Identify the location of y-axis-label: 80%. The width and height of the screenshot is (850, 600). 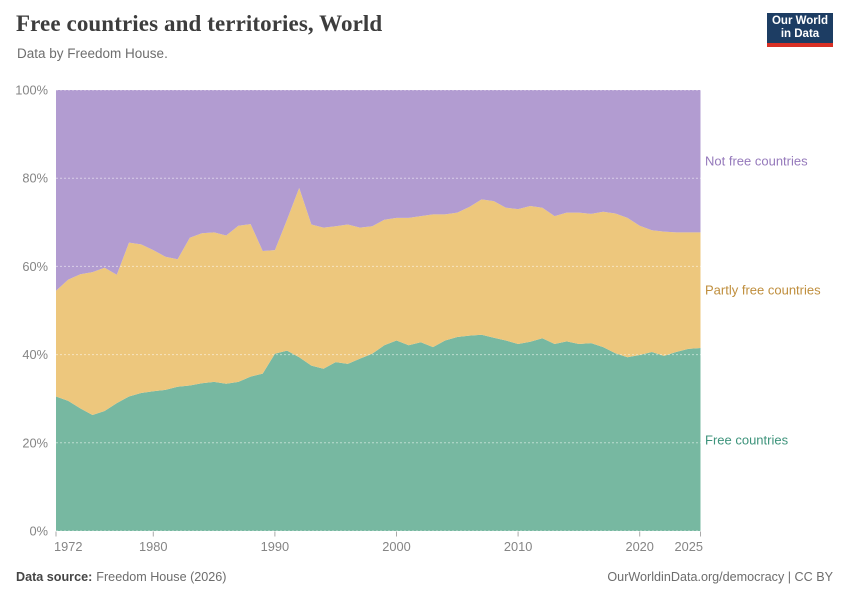
(35, 178).